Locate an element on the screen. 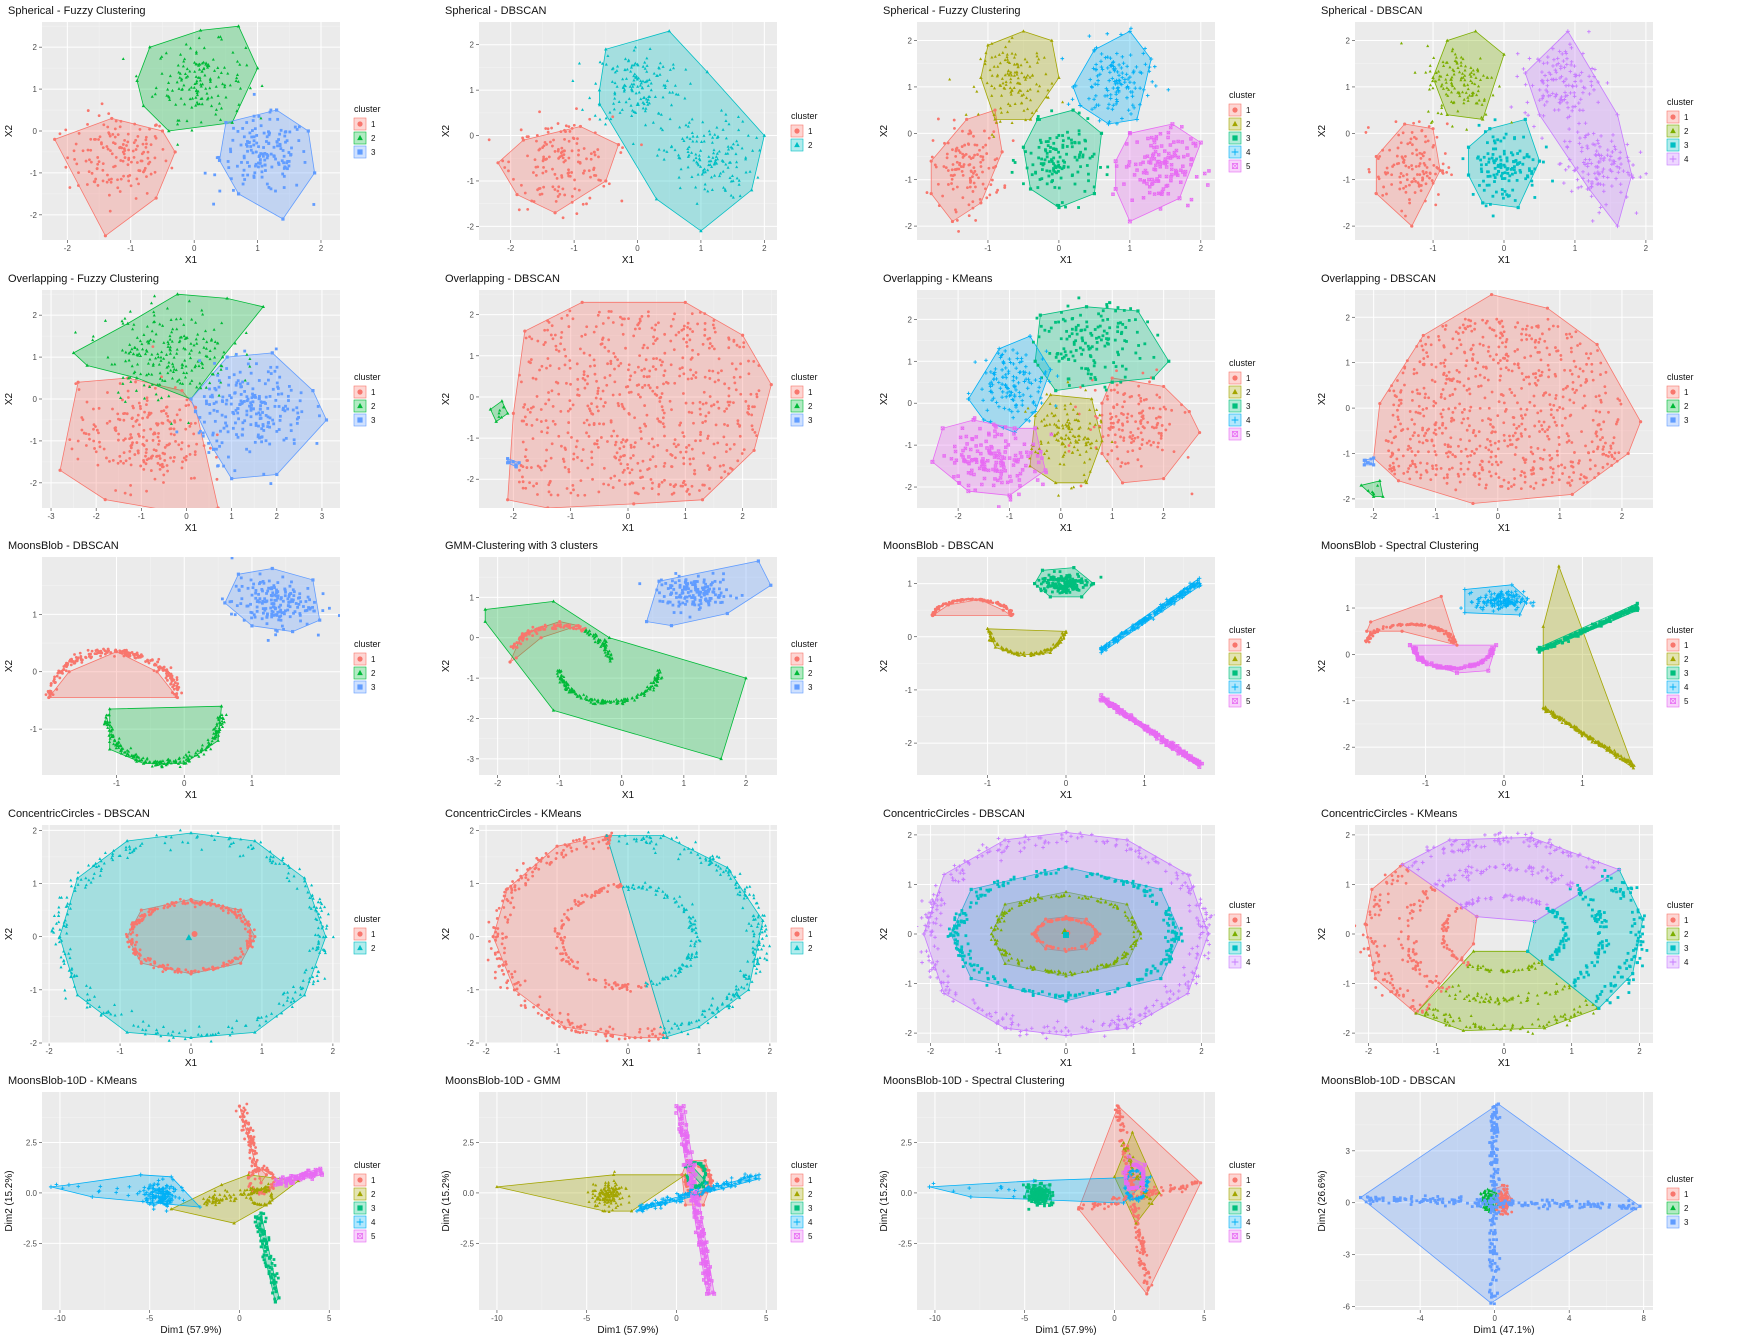 The image size is (1755, 1336). x-tick-label: 2 is located at coordinates (277, 516).